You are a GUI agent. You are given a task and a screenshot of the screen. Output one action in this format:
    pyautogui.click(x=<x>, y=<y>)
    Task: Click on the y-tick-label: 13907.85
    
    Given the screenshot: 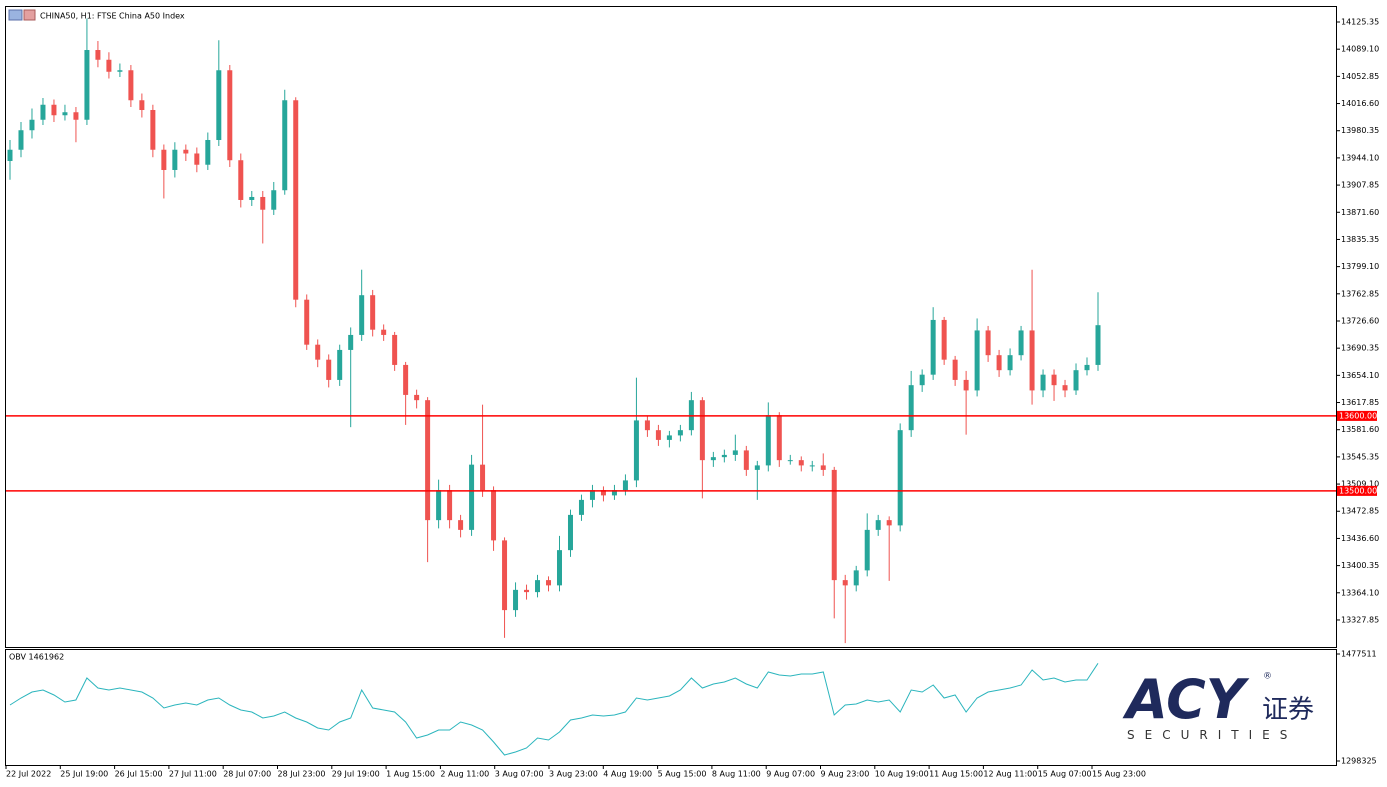 What is the action you would take?
    pyautogui.click(x=1360, y=185)
    